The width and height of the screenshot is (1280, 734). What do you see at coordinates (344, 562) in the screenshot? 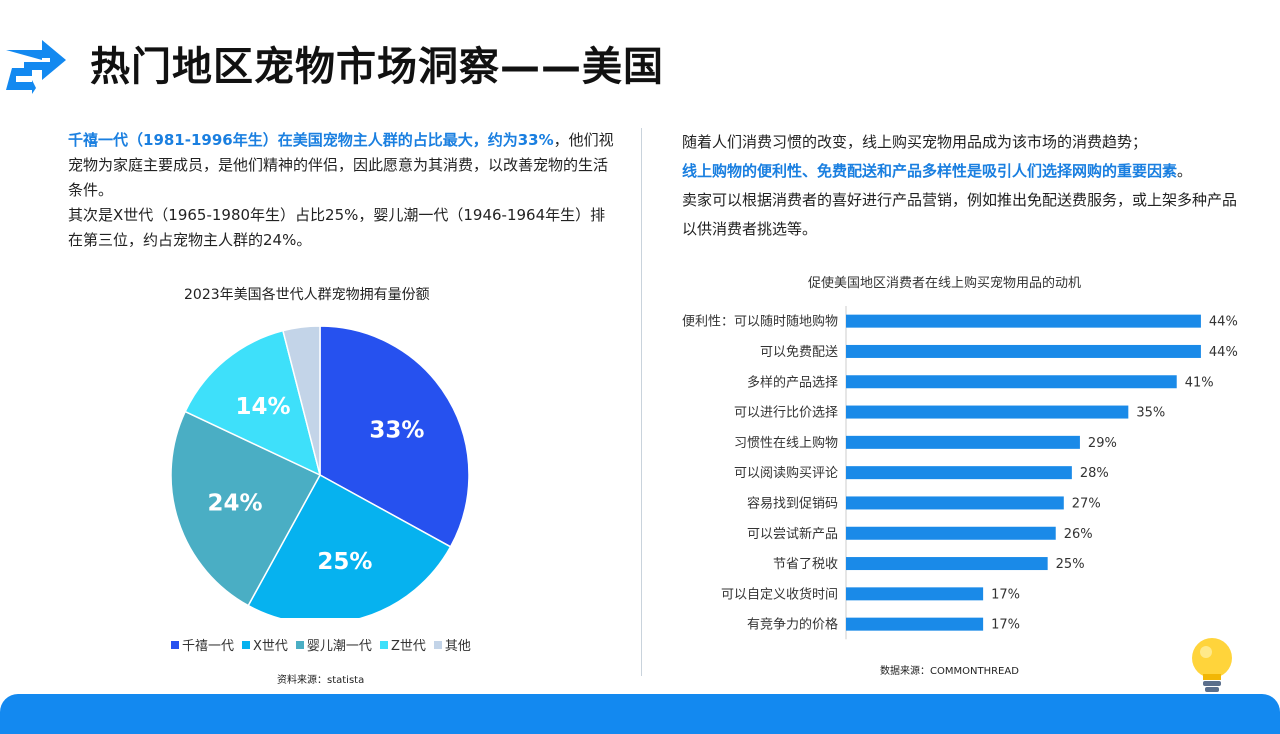
I see `pie-label-1: 25%` at bounding box center [344, 562].